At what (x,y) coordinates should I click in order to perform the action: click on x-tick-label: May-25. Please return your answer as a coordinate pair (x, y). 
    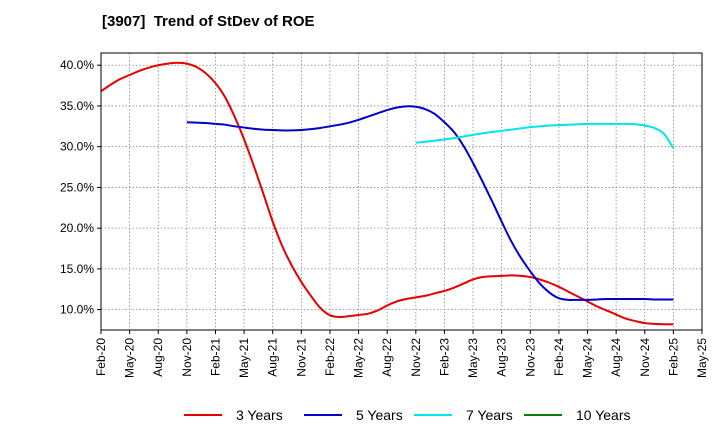
    Looking at the image, I should click on (702, 358).